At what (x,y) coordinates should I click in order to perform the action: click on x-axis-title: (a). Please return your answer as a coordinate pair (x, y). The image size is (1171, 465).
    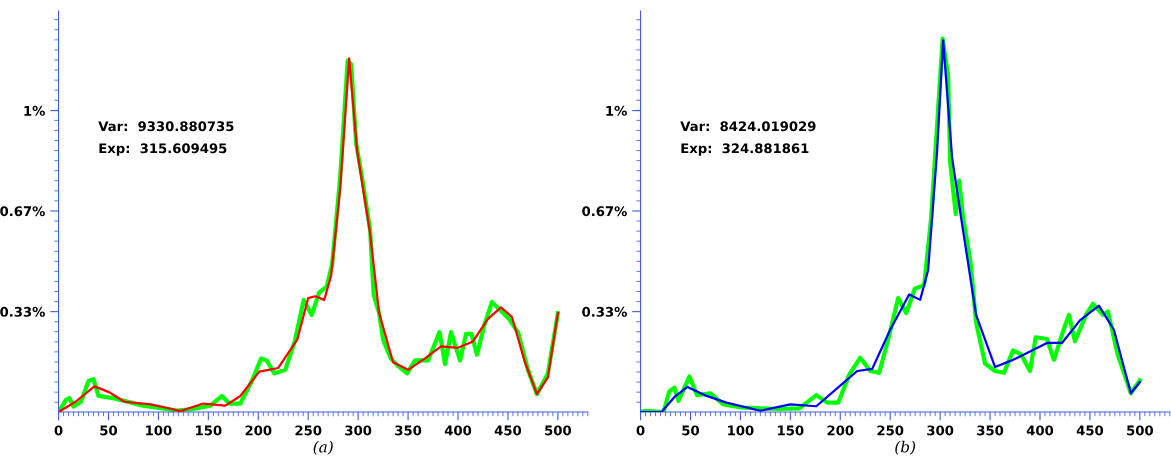
    Looking at the image, I should click on (323, 447).